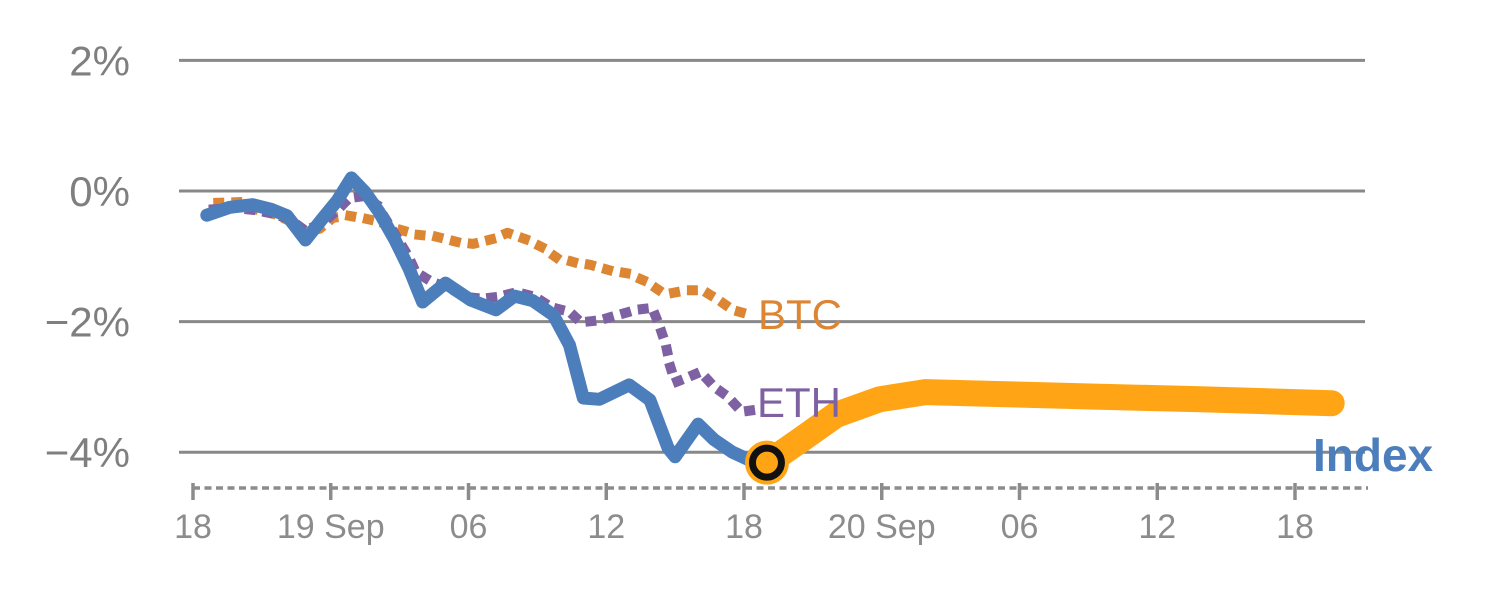 This screenshot has height=600, width=1500. What do you see at coordinates (800, 314) in the screenshot?
I see `btc-series-label: BTC` at bounding box center [800, 314].